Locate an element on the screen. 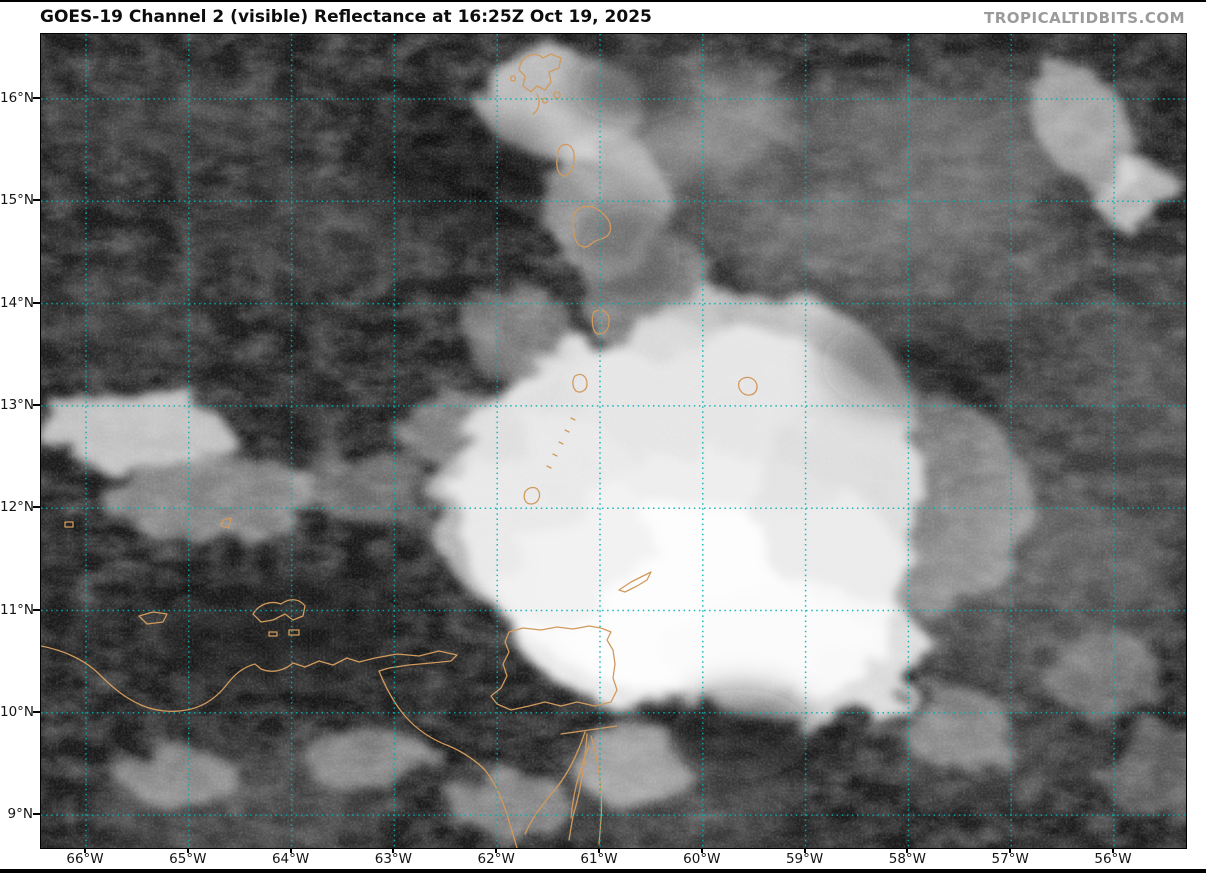  coastline-venezuela is located at coordinates (279, 746).